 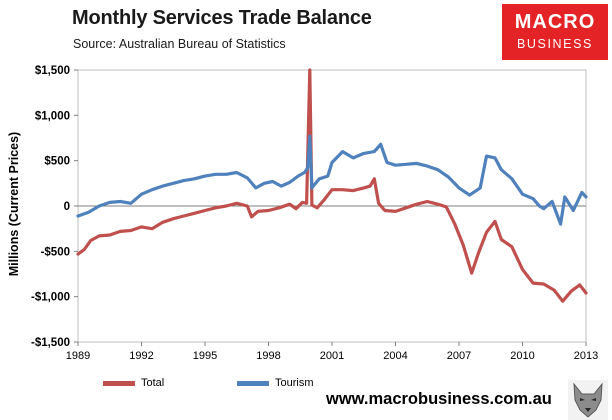 I want to click on legend-label-total: Total, so click(x=153, y=383).